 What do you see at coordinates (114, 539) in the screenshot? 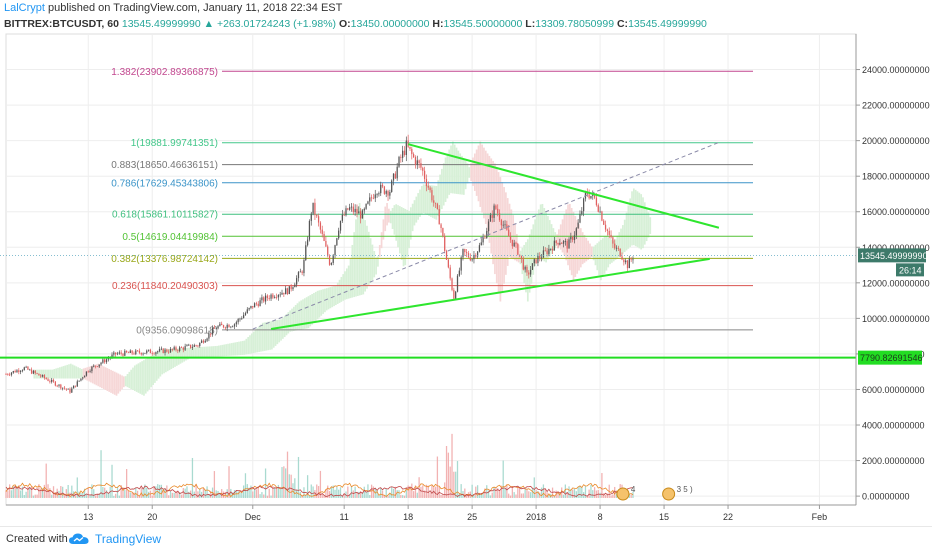
I see `tradingview-logo: TradingView` at bounding box center [114, 539].